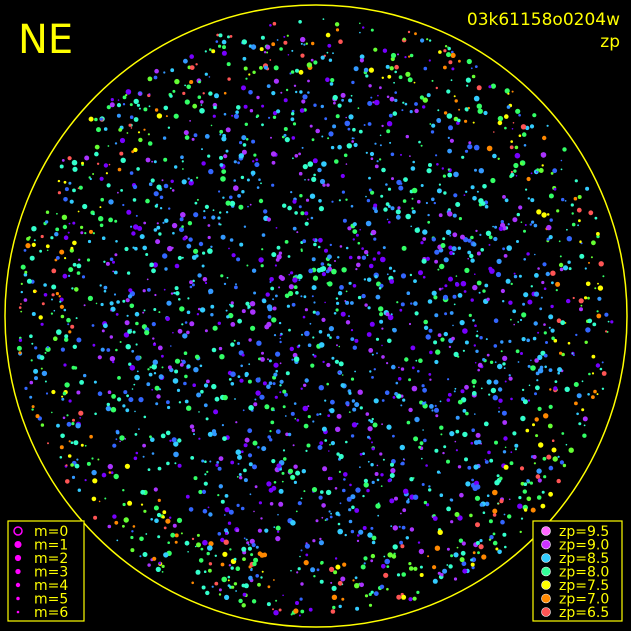 Image resolution: width=631 pixels, height=631 pixels. What do you see at coordinates (584, 586) in the screenshot?
I see `zp-label: zp=7.5` at bounding box center [584, 586].